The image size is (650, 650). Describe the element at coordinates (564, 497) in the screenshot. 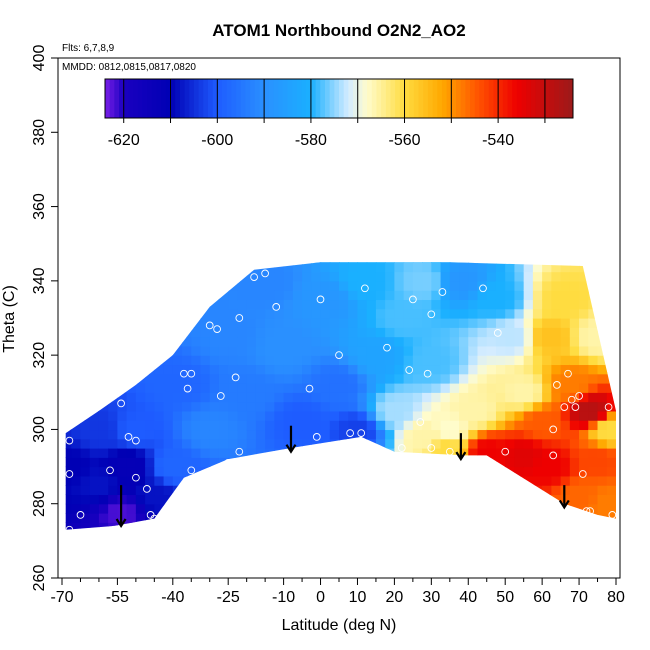

I see `descent-arrow` at that location.